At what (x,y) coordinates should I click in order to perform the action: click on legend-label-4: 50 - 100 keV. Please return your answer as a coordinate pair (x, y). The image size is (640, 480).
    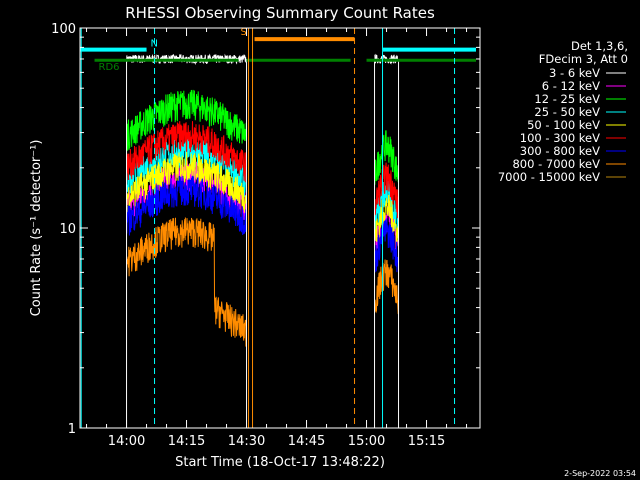
    Looking at the image, I should click on (563, 125).